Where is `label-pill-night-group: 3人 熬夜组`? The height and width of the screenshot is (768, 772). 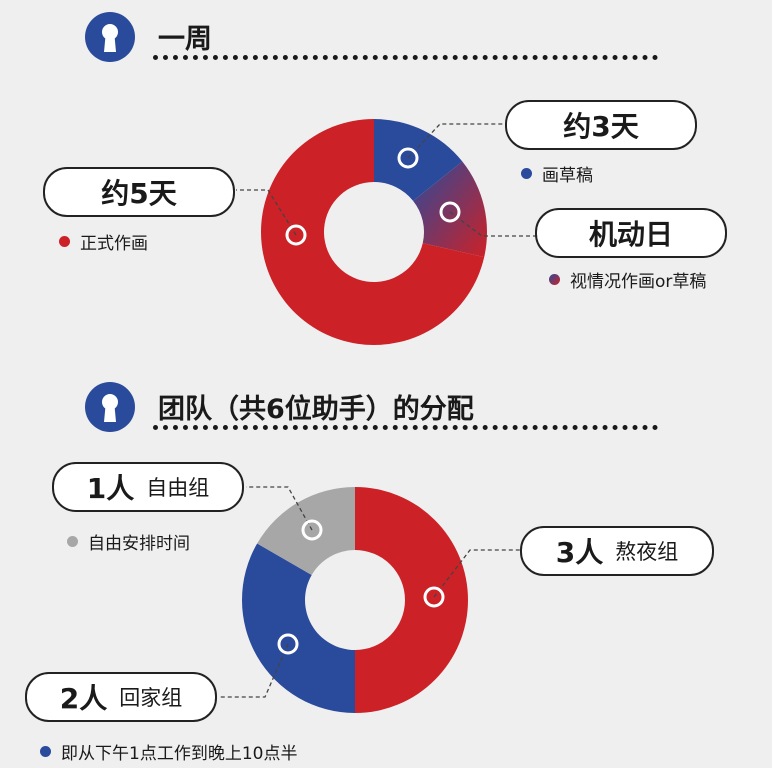 label-pill-night-group: 3人 熬夜组 is located at coordinates (617, 551).